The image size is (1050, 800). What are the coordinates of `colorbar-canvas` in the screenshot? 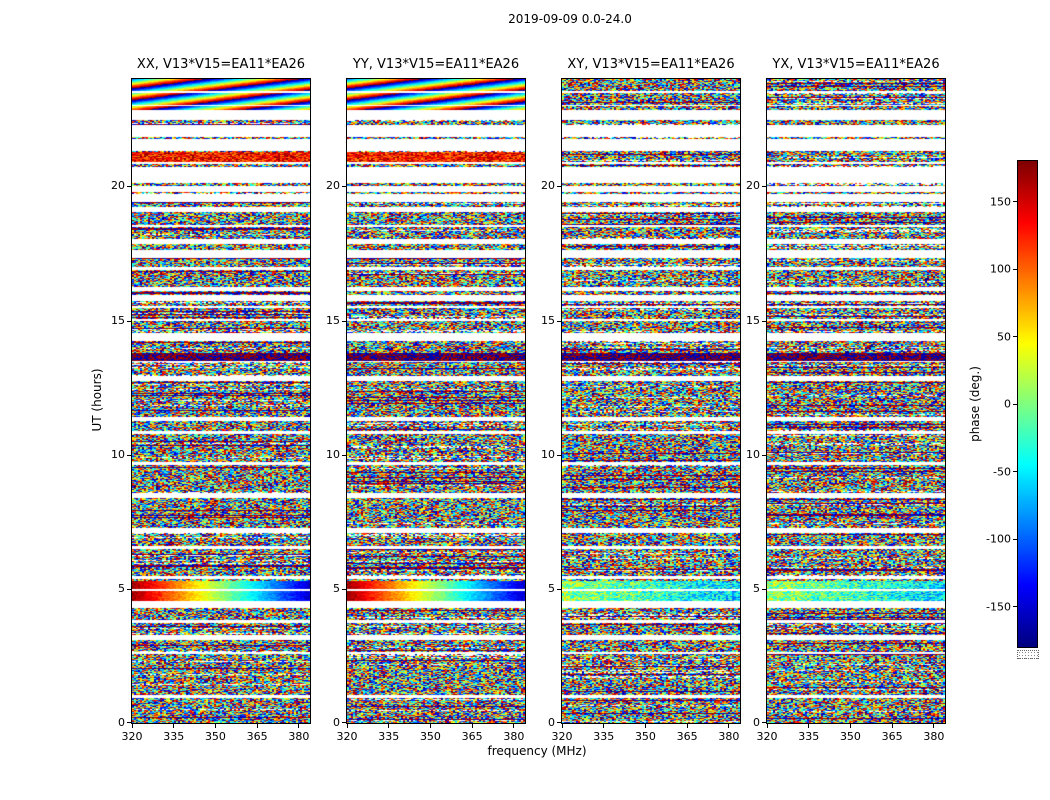 It's located at (1027, 404).